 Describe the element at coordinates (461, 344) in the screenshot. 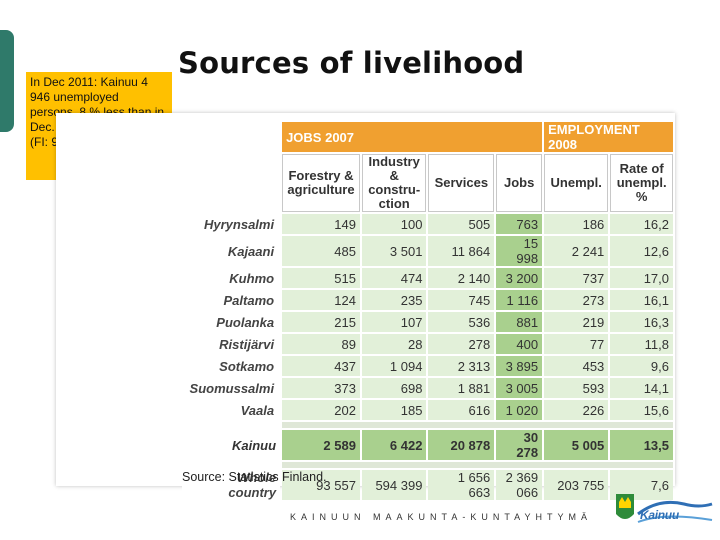

I see `table-cell: 278` at that location.